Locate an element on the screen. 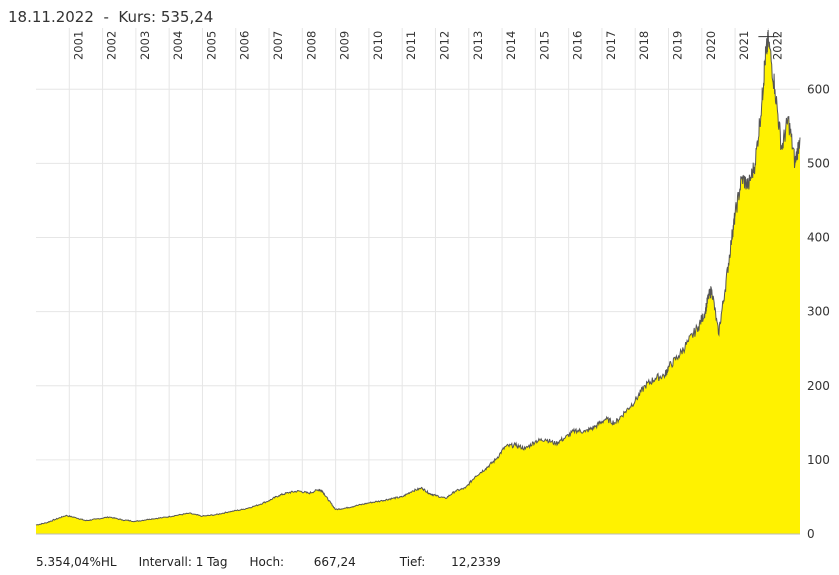  y-tick-label: 0 is located at coordinates (811, 534).